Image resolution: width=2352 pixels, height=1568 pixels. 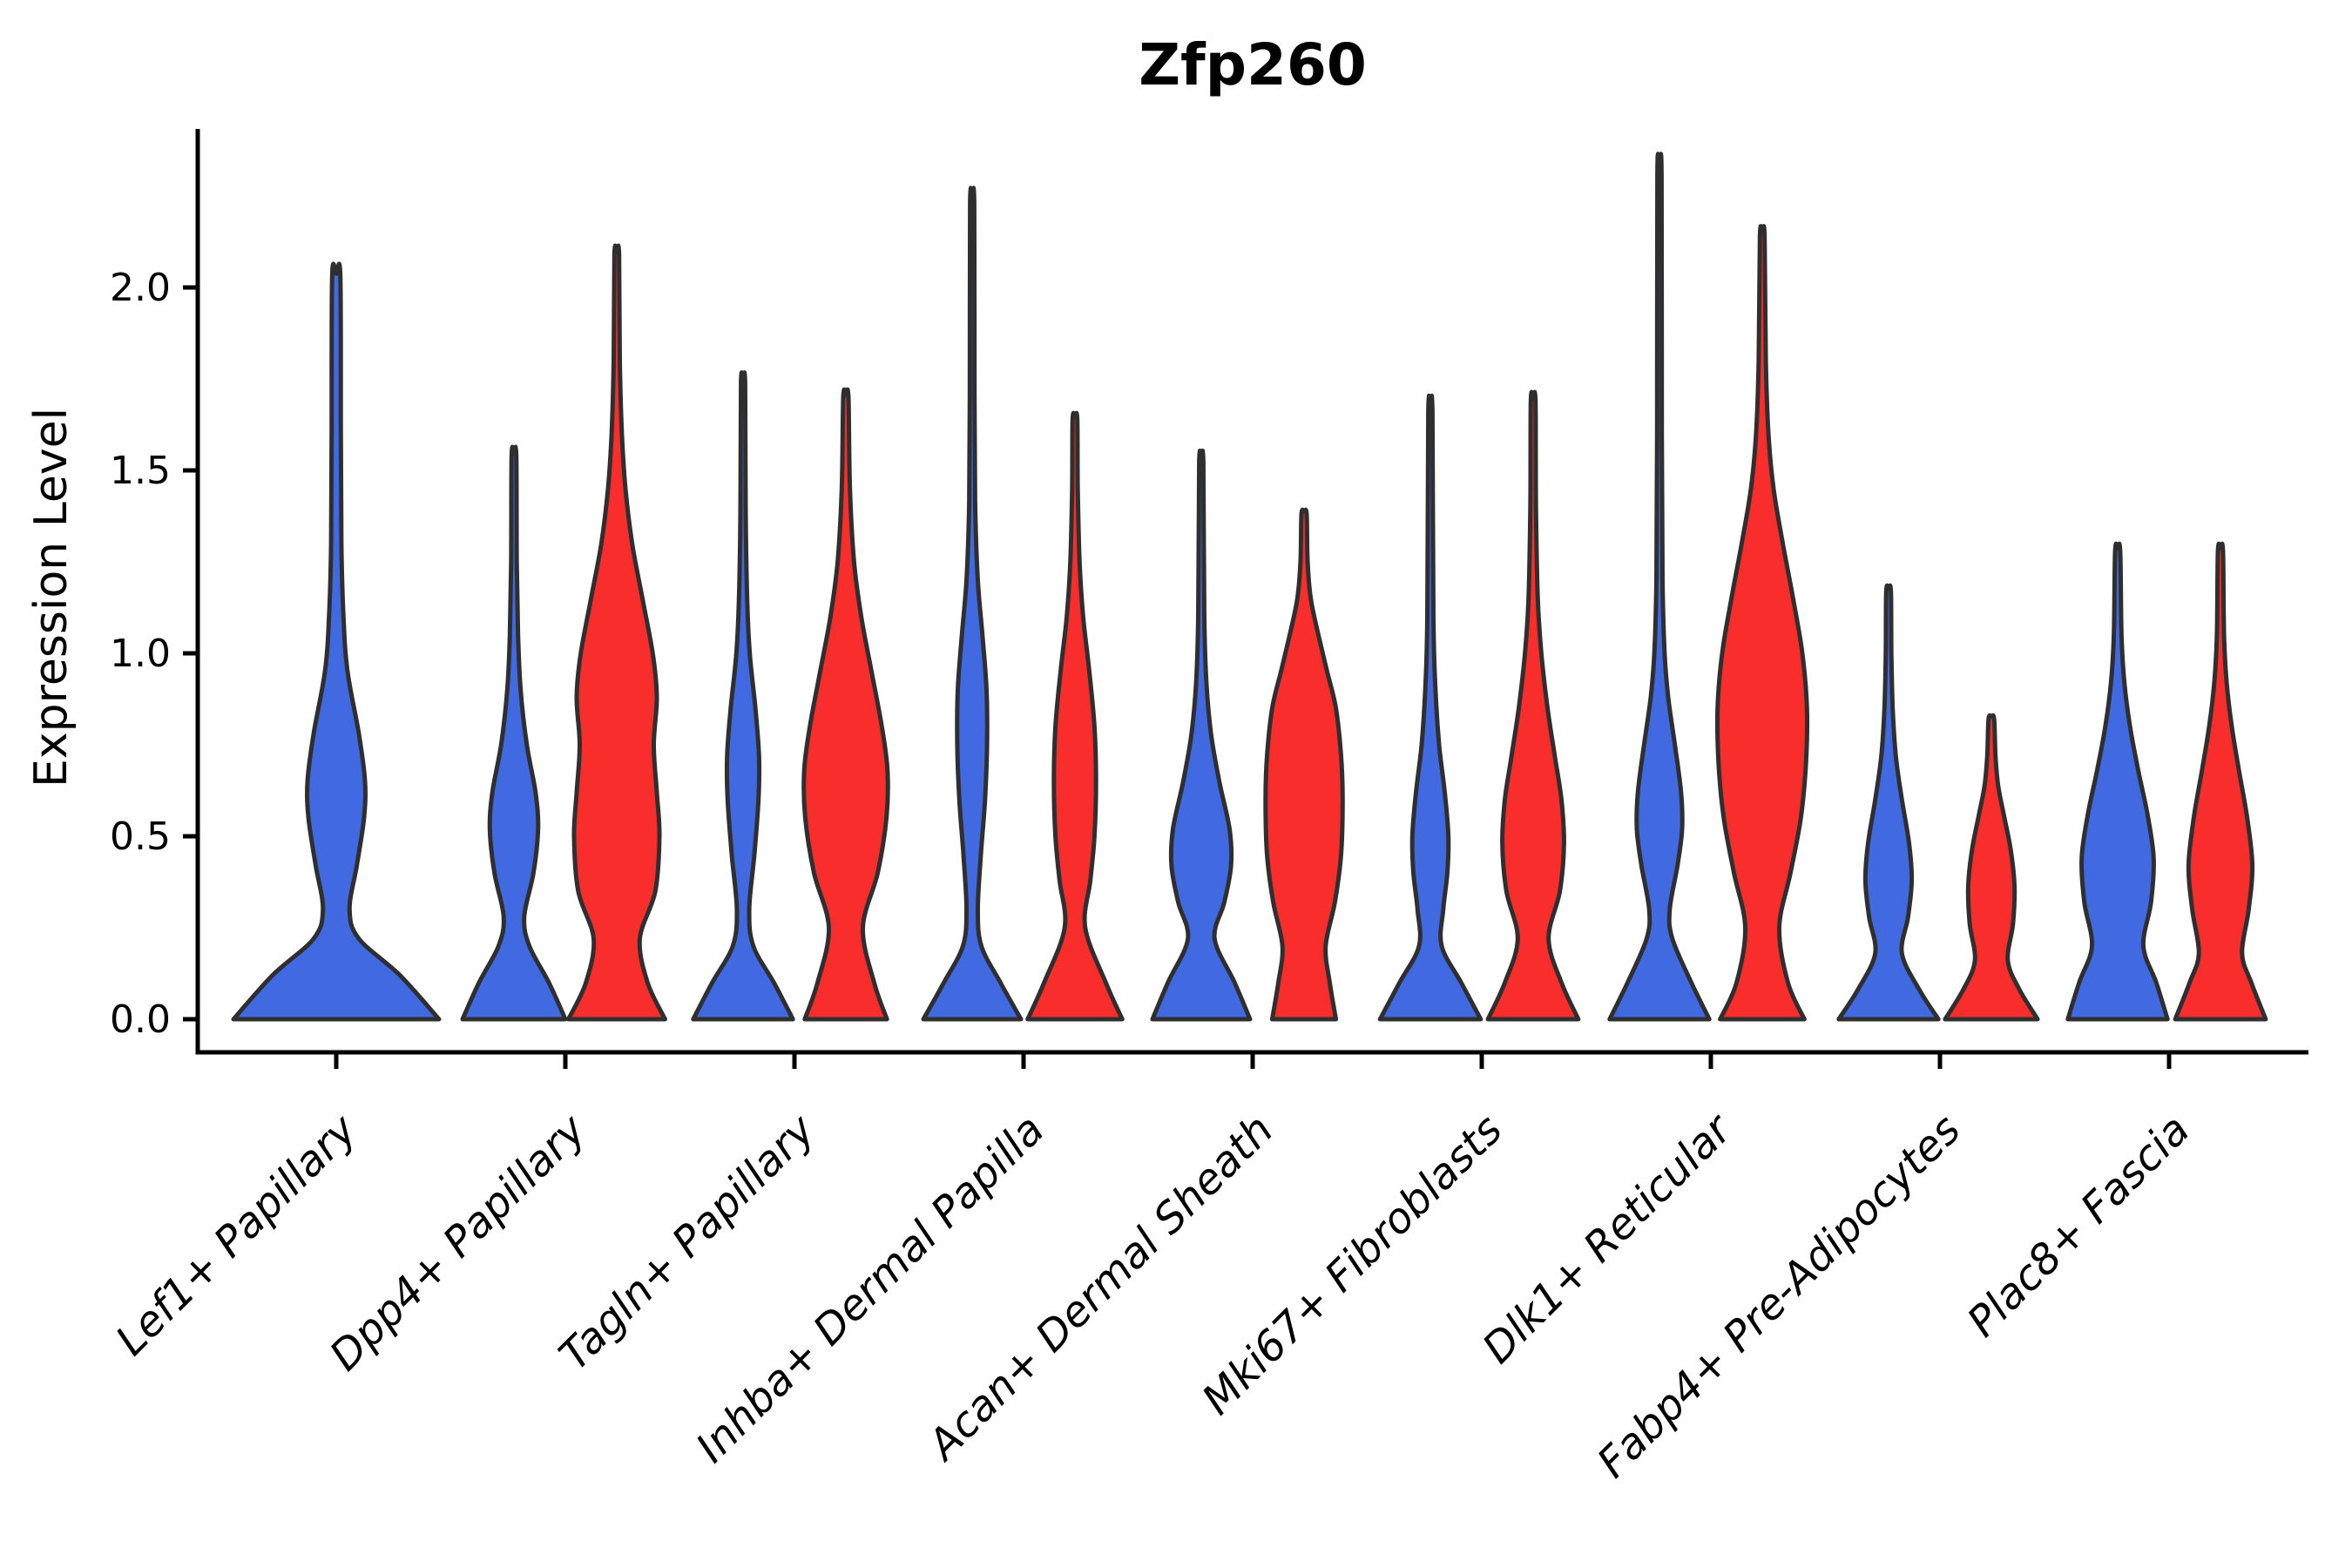 I want to click on violin-tagln-papillary-red, so click(x=845, y=704).